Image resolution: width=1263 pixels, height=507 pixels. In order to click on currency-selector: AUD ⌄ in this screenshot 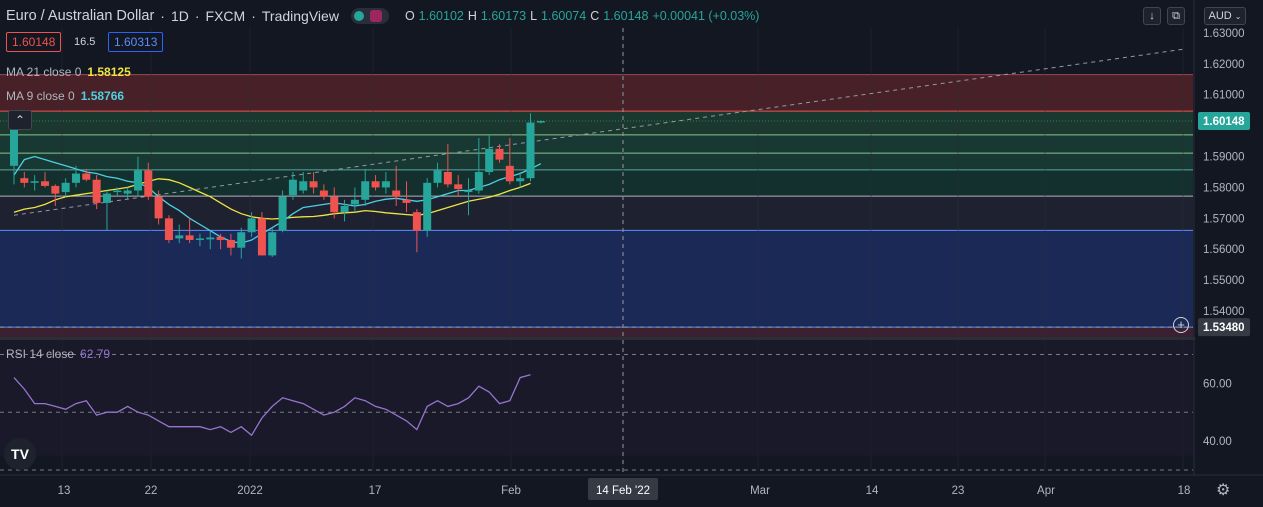, I will do `click(1225, 16)`.